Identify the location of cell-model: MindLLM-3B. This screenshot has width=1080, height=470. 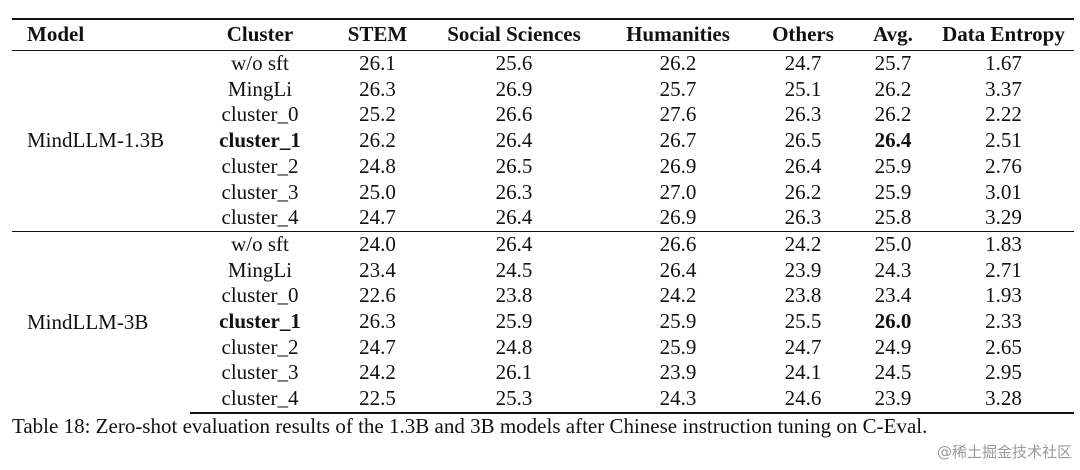
(101, 321).